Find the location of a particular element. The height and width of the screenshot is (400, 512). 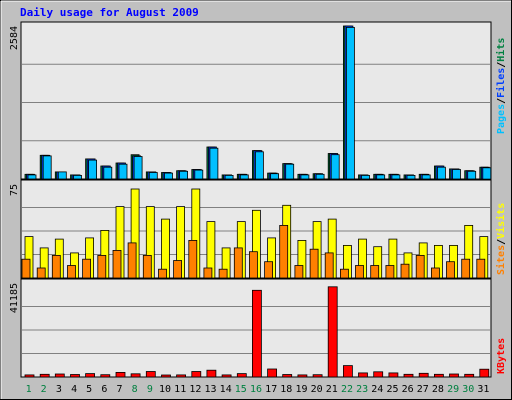

x-tick-label: 9 is located at coordinates (150, 389).